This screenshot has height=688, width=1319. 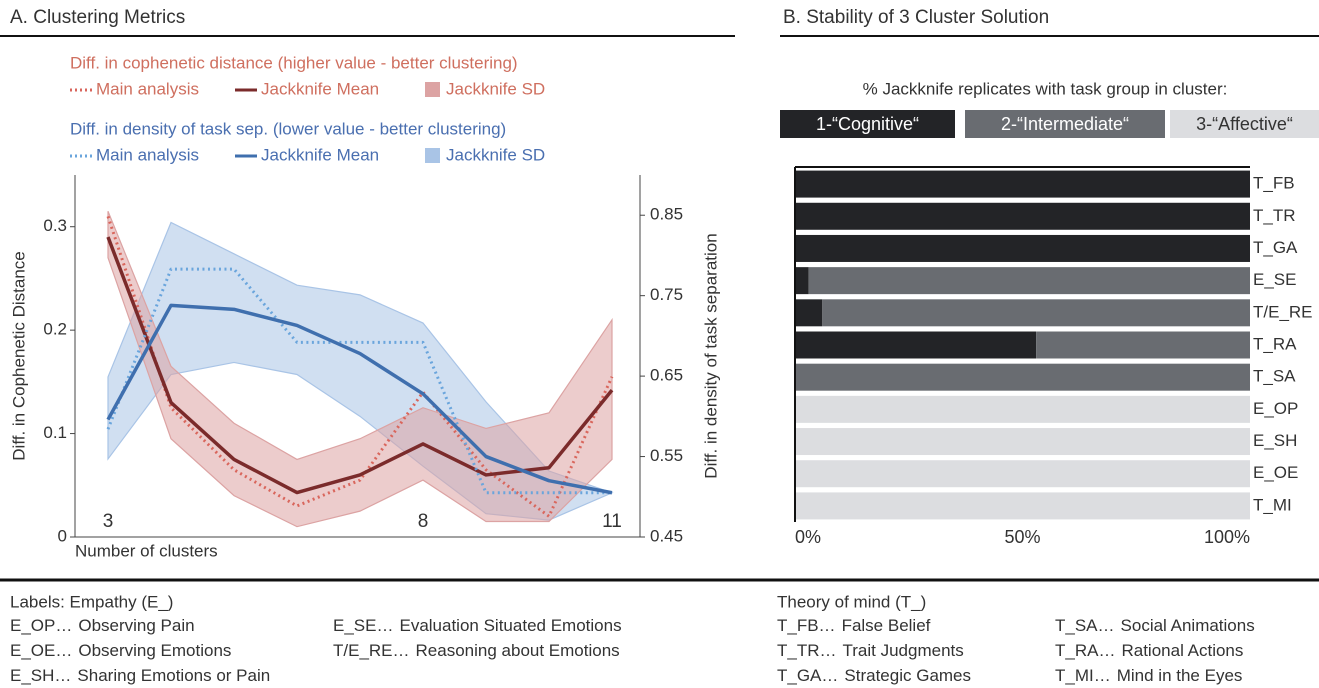 I want to click on category-label: T_MI, so click(x=1272, y=504).